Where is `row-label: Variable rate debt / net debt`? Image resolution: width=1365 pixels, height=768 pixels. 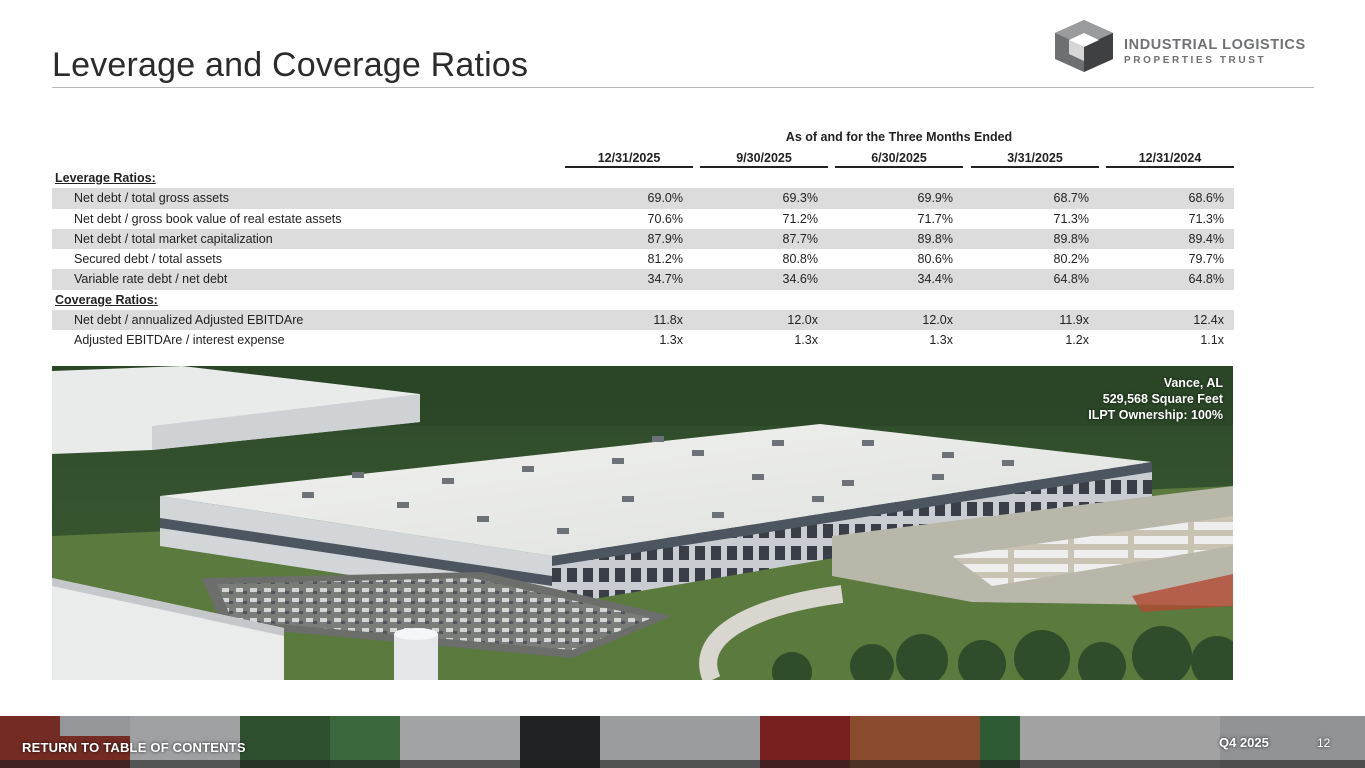 row-label: Variable rate debt / net debt is located at coordinates (151, 279).